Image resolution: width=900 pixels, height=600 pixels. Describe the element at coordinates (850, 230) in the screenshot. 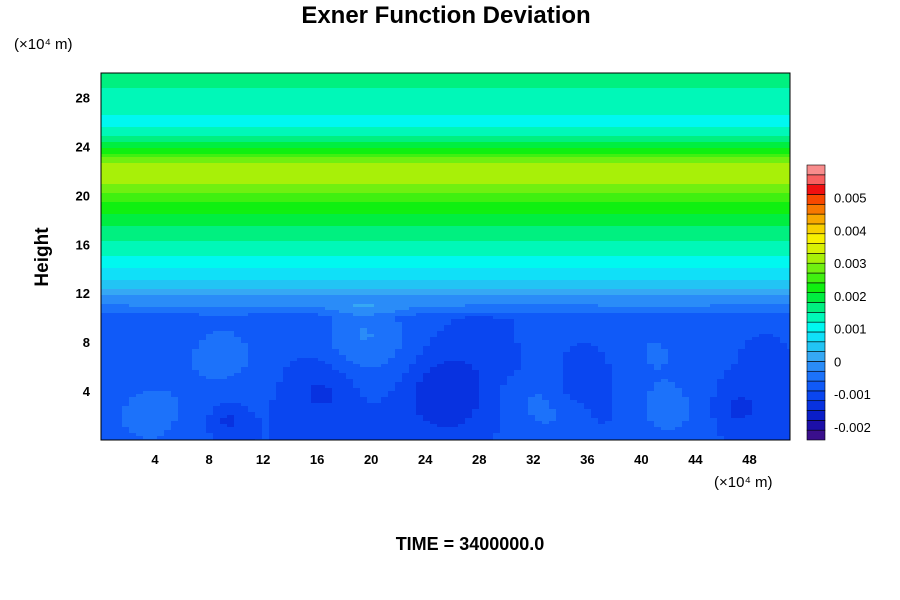

I see `colorbar-tick-label: 0.004` at that location.